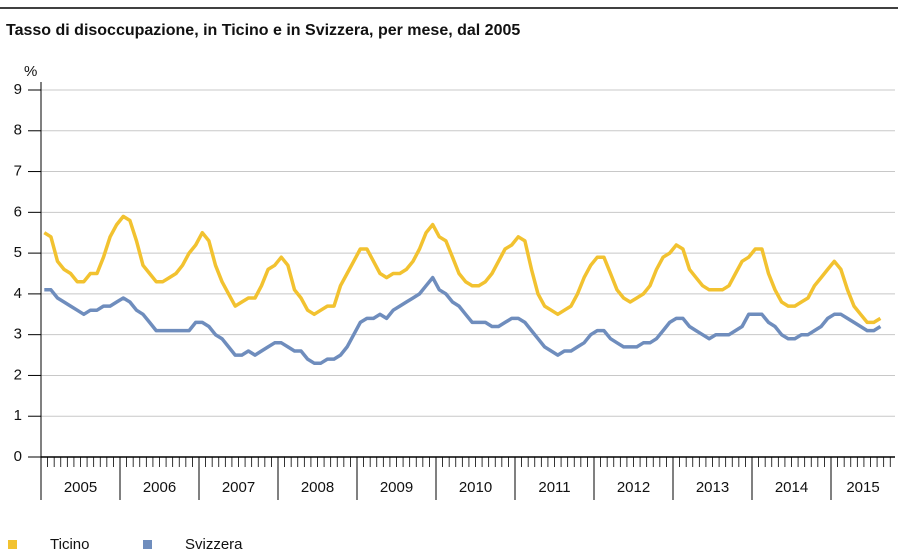  What do you see at coordinates (18, 415) in the screenshot?
I see `y-tick-label: 1` at bounding box center [18, 415].